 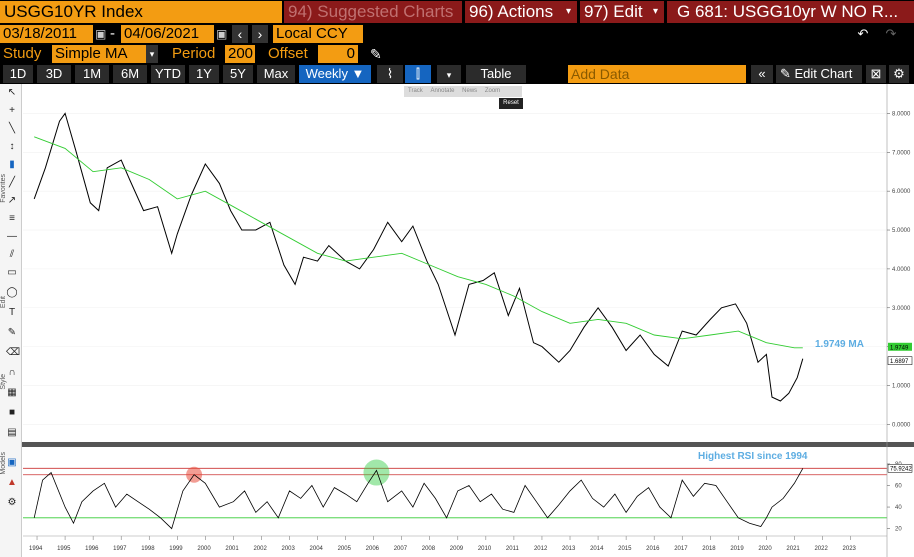 What do you see at coordinates (13, 352) in the screenshot?
I see `eraser-icon: ⌫` at bounding box center [13, 352].